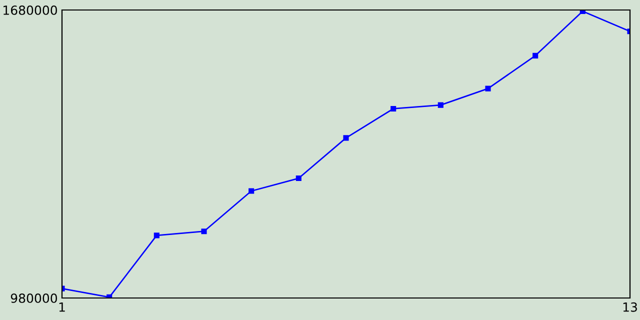 This screenshot has width=640, height=320. Describe the element at coordinates (33, 298) in the screenshot. I see `y-tick-label: 980000` at that location.